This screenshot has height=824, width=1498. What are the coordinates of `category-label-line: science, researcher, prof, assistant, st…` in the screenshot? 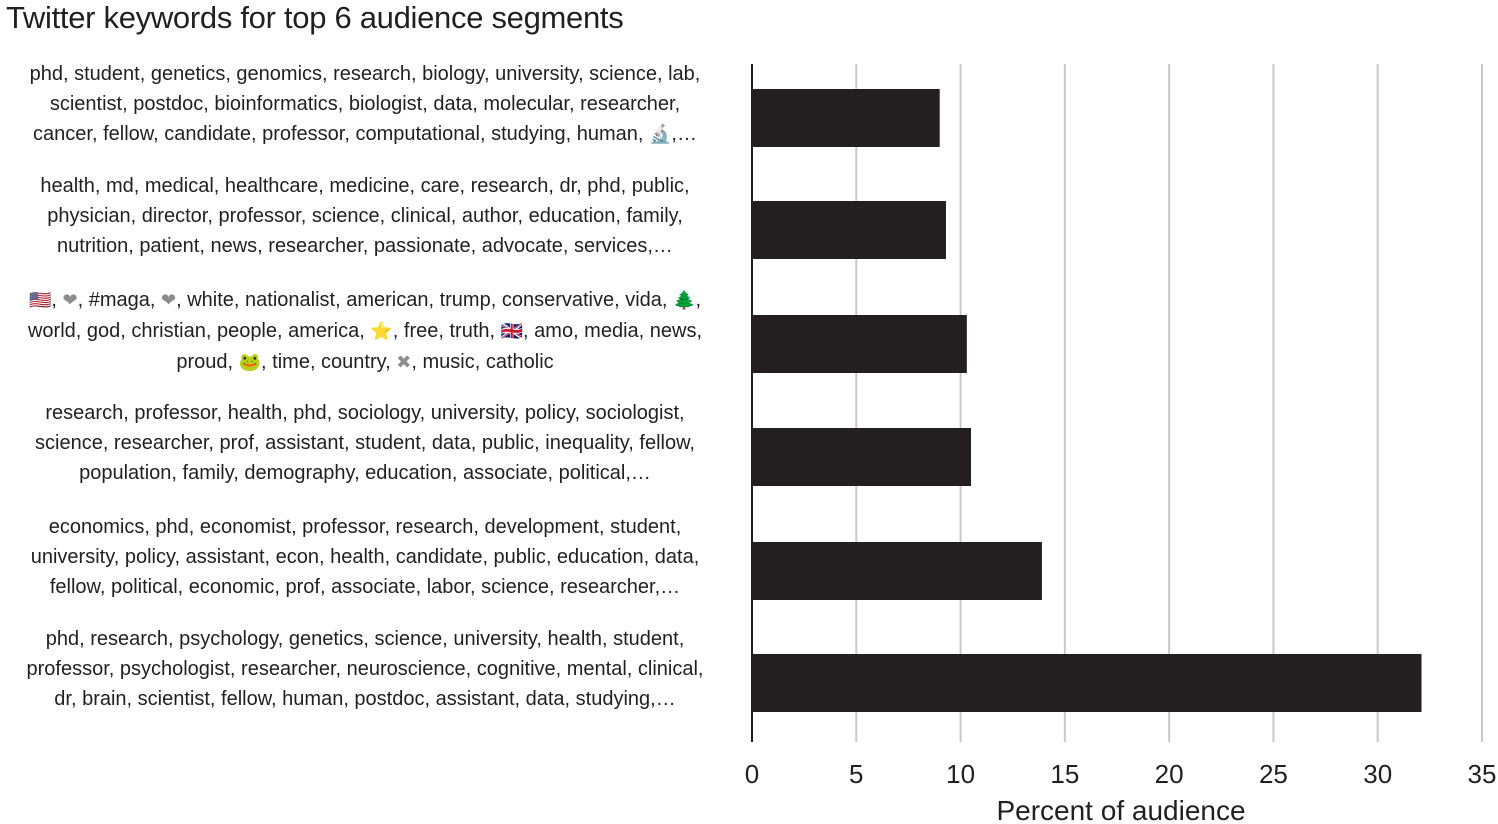 It's located at (365, 443).